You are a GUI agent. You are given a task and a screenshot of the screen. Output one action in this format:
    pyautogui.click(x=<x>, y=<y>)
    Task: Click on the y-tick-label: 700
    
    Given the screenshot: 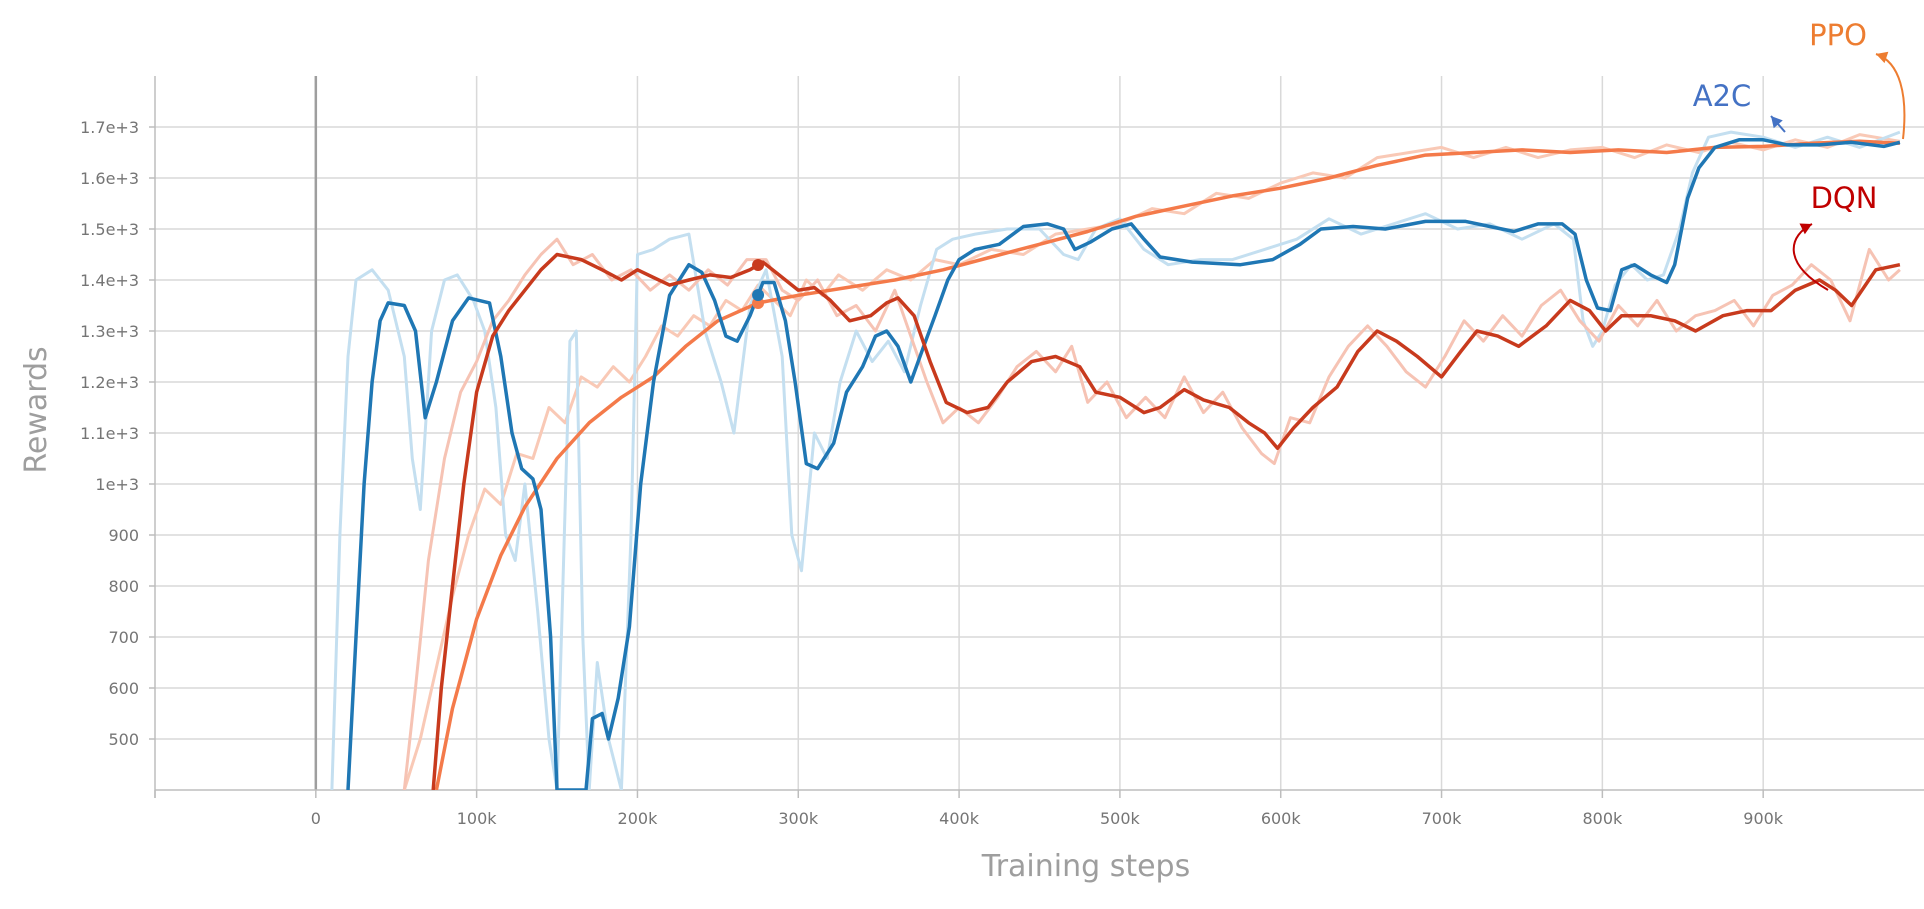 What is the action you would take?
    pyautogui.click(x=123, y=637)
    